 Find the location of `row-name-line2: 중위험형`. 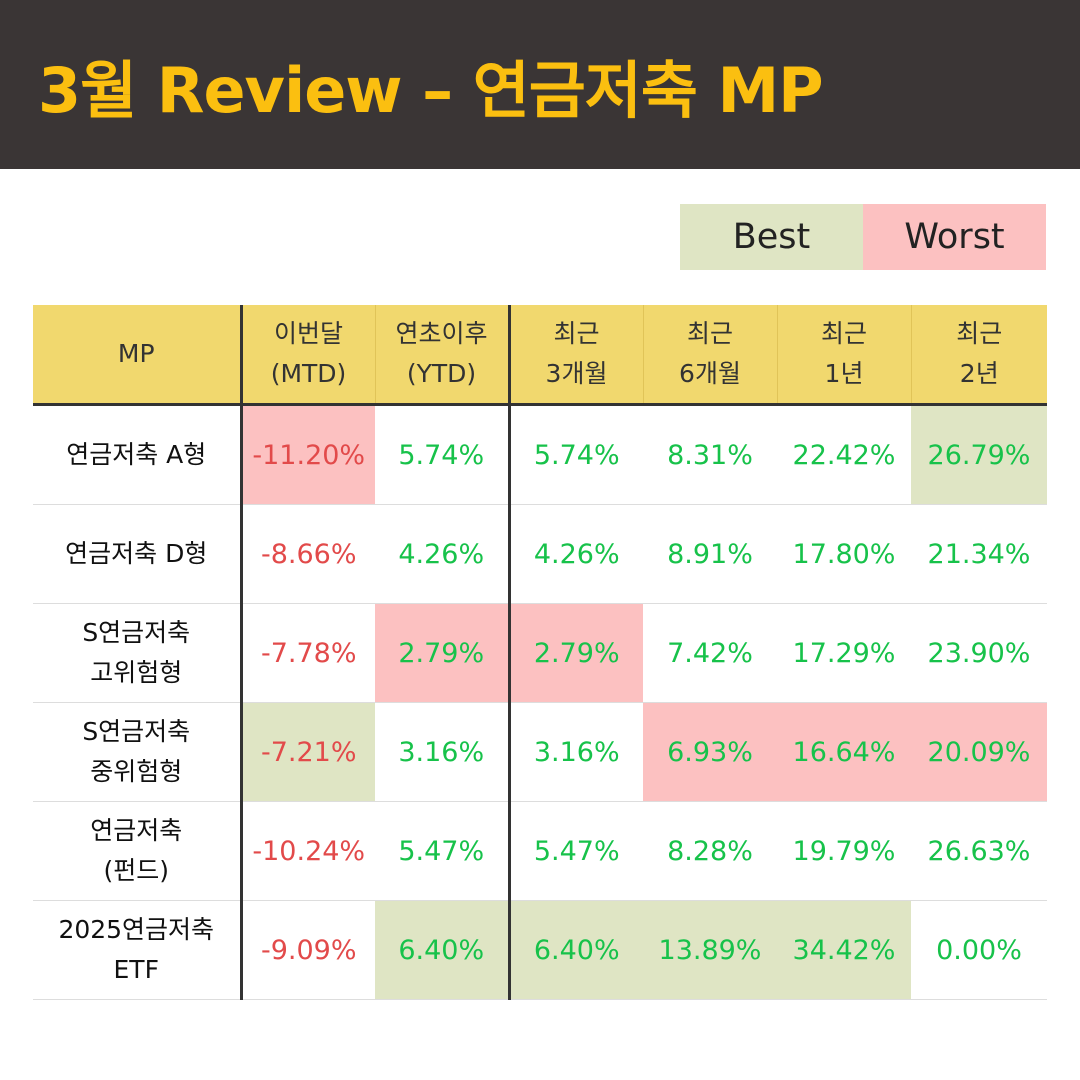

row-name-line2: 중위험형 is located at coordinates (136, 771).